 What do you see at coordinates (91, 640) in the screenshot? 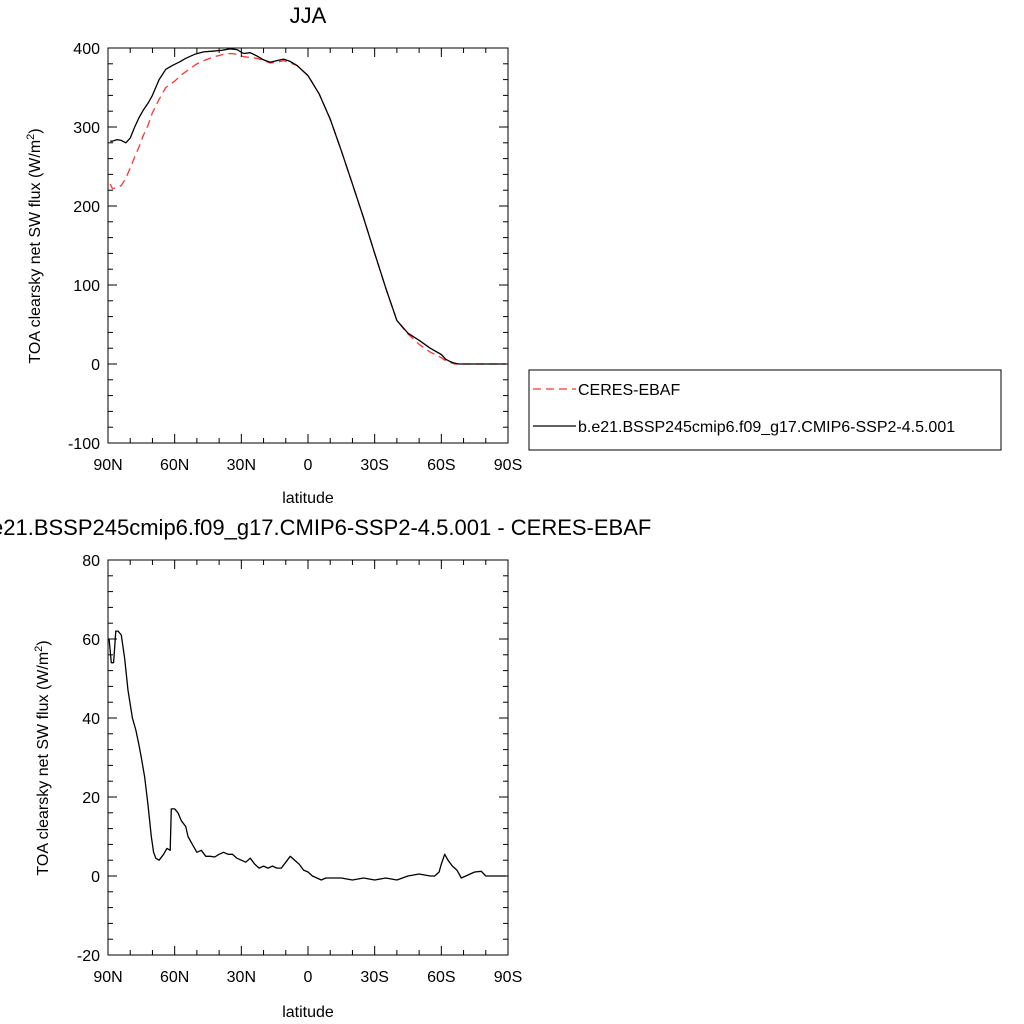
I see `bottom-y-tick-label-4: 60` at bounding box center [91, 640].